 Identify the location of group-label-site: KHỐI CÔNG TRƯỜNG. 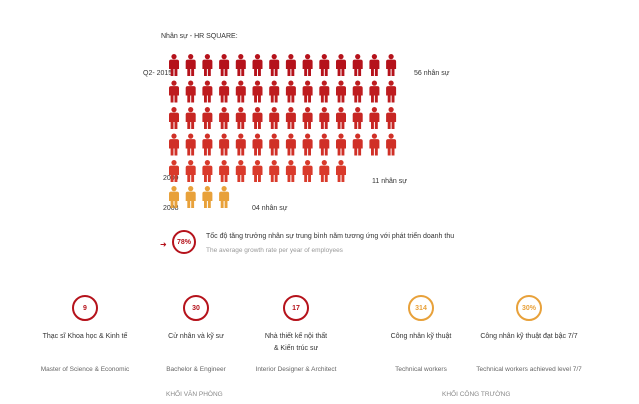
(476, 394).